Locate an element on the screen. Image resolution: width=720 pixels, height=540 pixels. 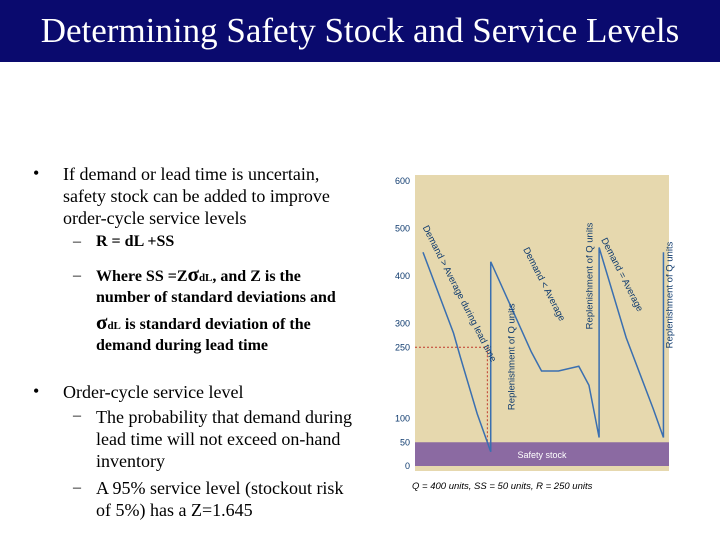
y-tick-label: 400 is located at coordinates (402, 276).